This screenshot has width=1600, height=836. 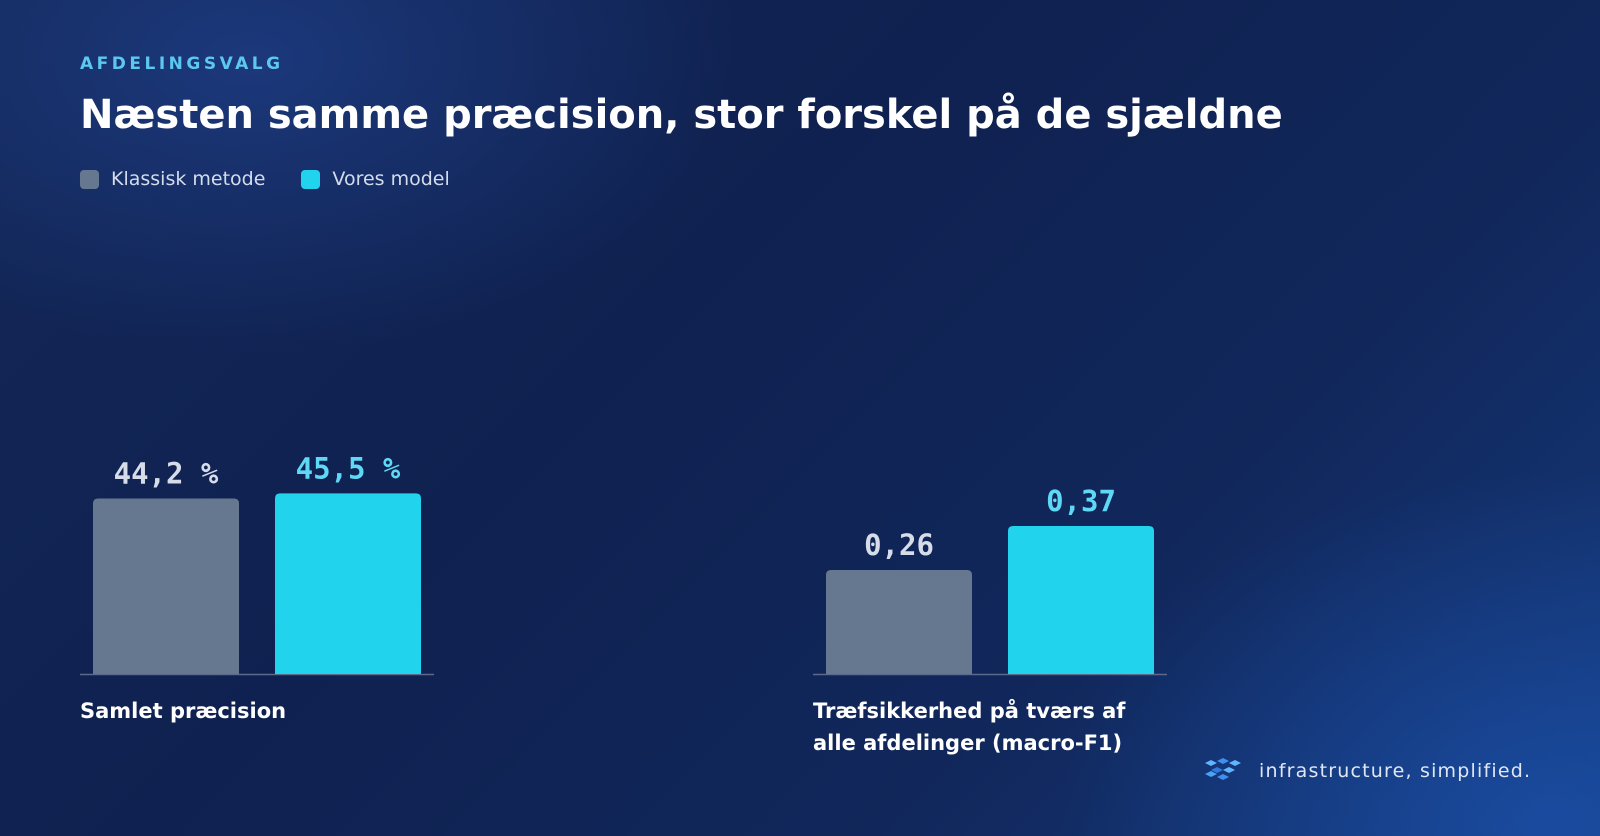 What do you see at coordinates (89, 179) in the screenshot?
I see `legend-swatch-classic` at bounding box center [89, 179].